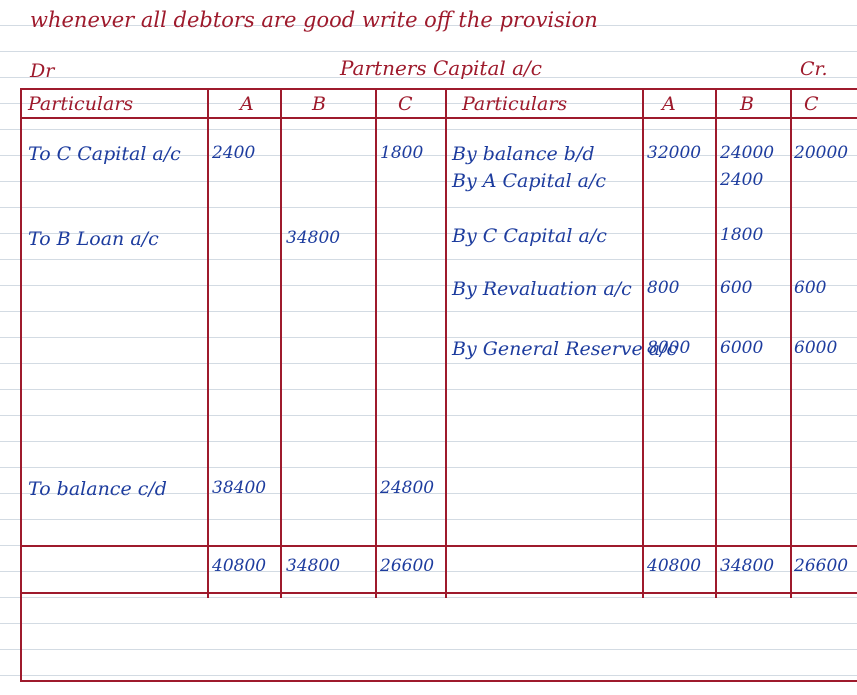 The width and height of the screenshot is (857, 695). Describe the element at coordinates (674, 153) in the screenshot. I see `amount: 32000` at that location.